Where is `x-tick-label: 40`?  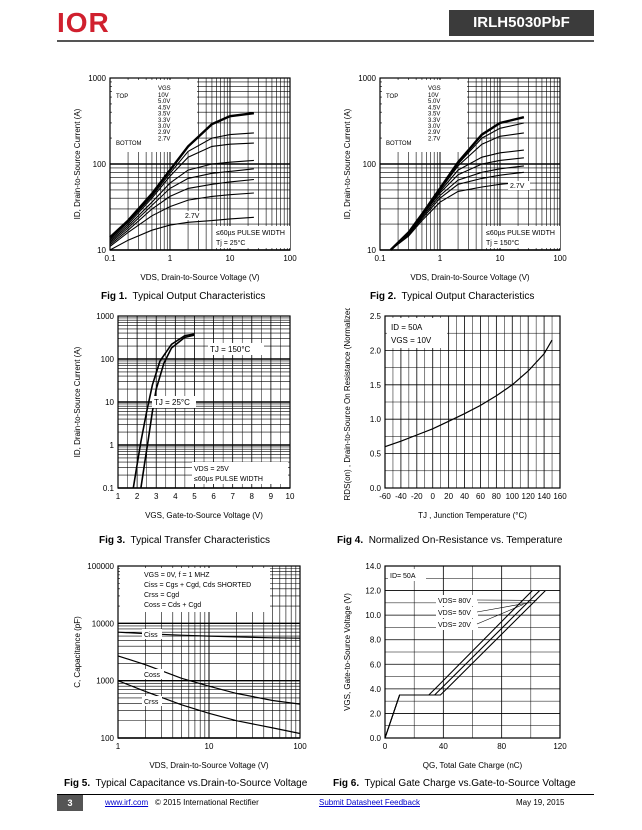
x-tick-label: 40 is located at coordinates (443, 746).